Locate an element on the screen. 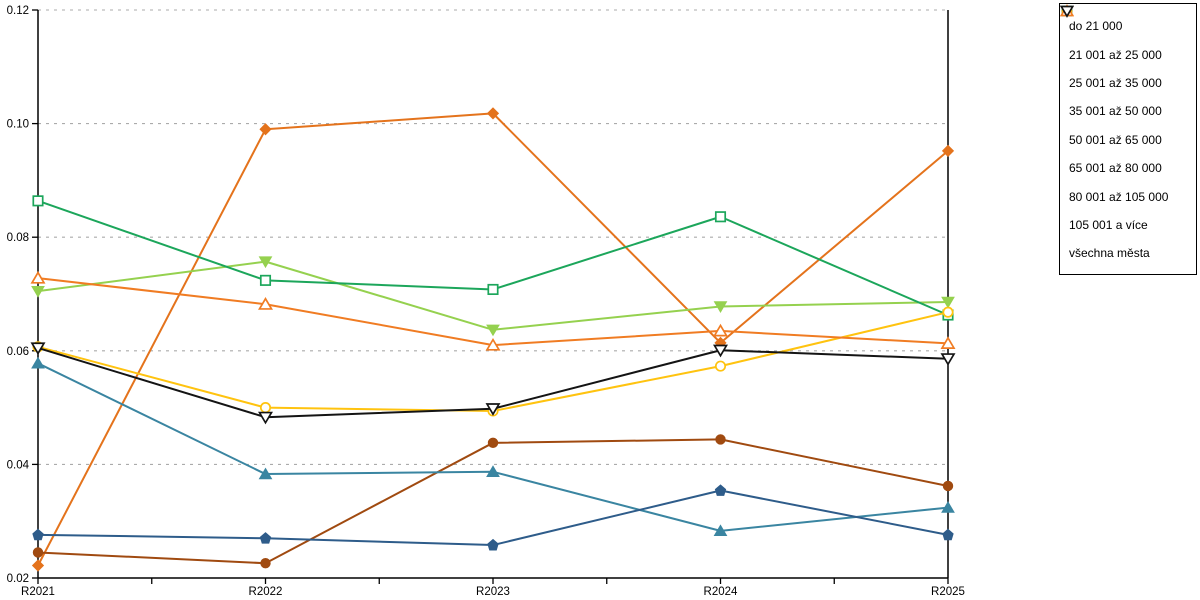 The image size is (1200, 600). x-tick-label: R2021 is located at coordinates (38, 592).